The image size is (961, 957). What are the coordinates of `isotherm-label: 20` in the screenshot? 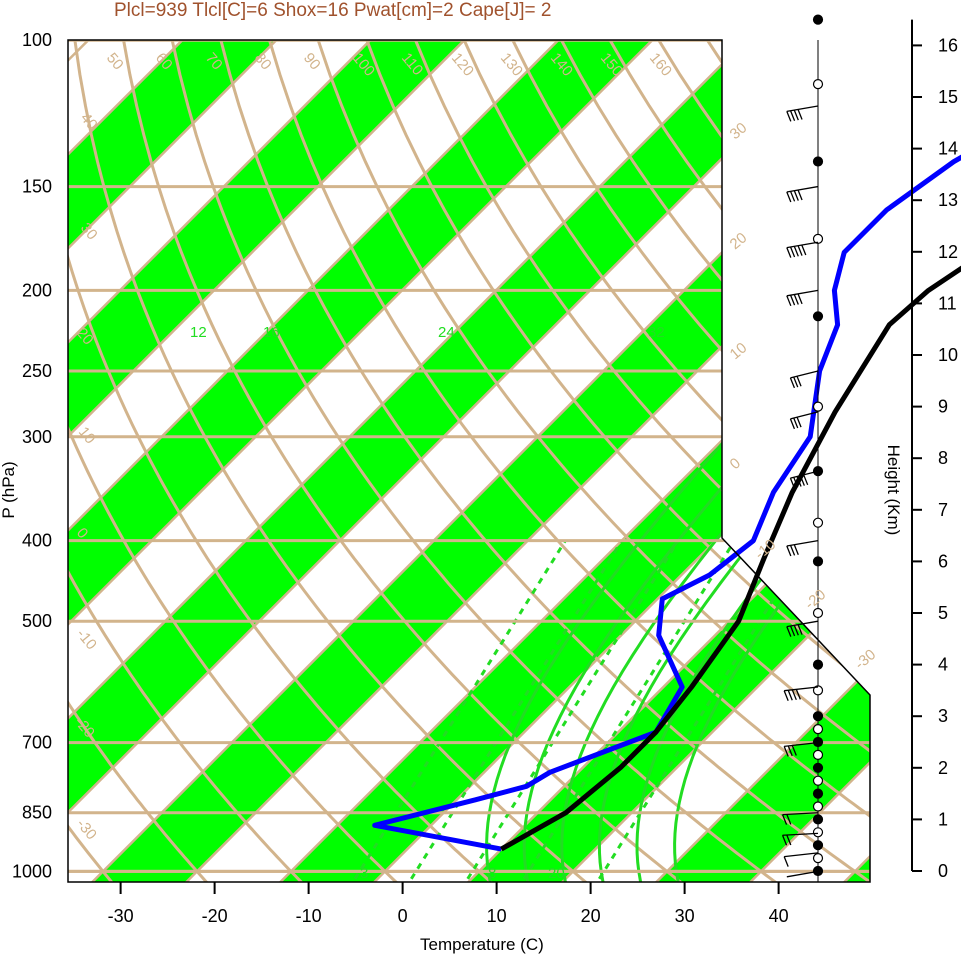 It's located at (739, 241).